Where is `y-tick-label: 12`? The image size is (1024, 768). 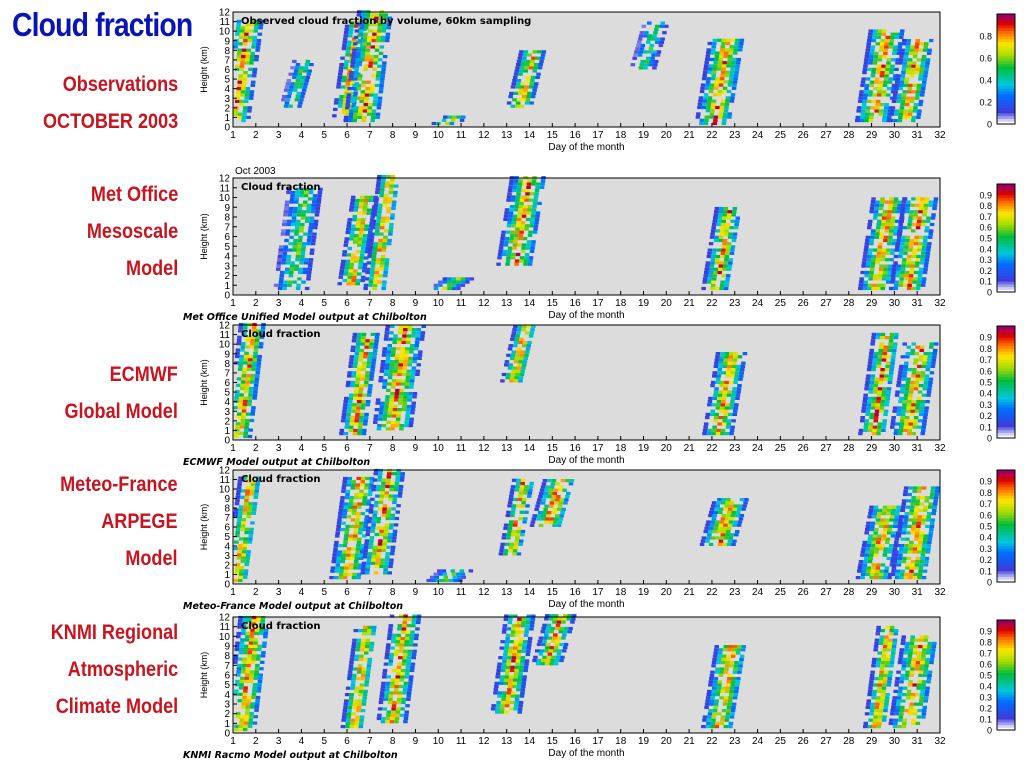
y-tick-label: 12 is located at coordinates (225, 13).